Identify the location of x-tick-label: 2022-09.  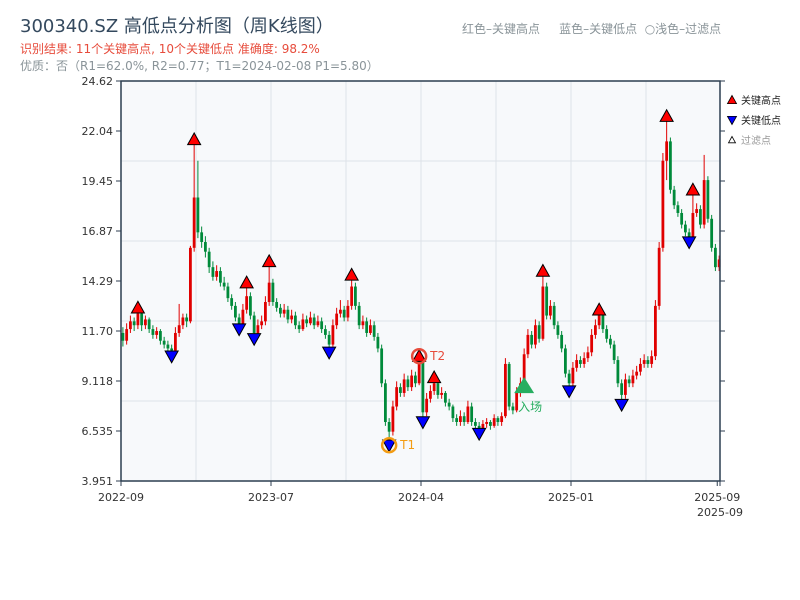
(121, 497).